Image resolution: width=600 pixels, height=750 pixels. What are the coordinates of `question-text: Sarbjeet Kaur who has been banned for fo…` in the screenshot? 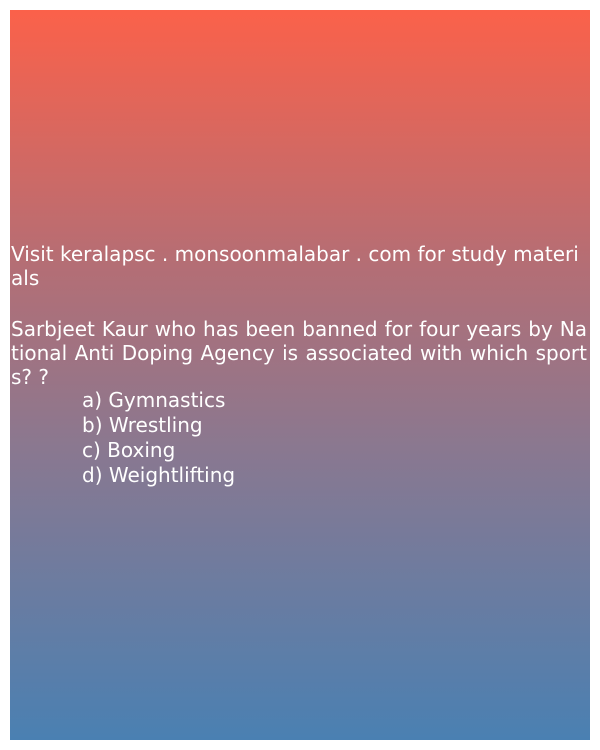 It's located at (299, 353).